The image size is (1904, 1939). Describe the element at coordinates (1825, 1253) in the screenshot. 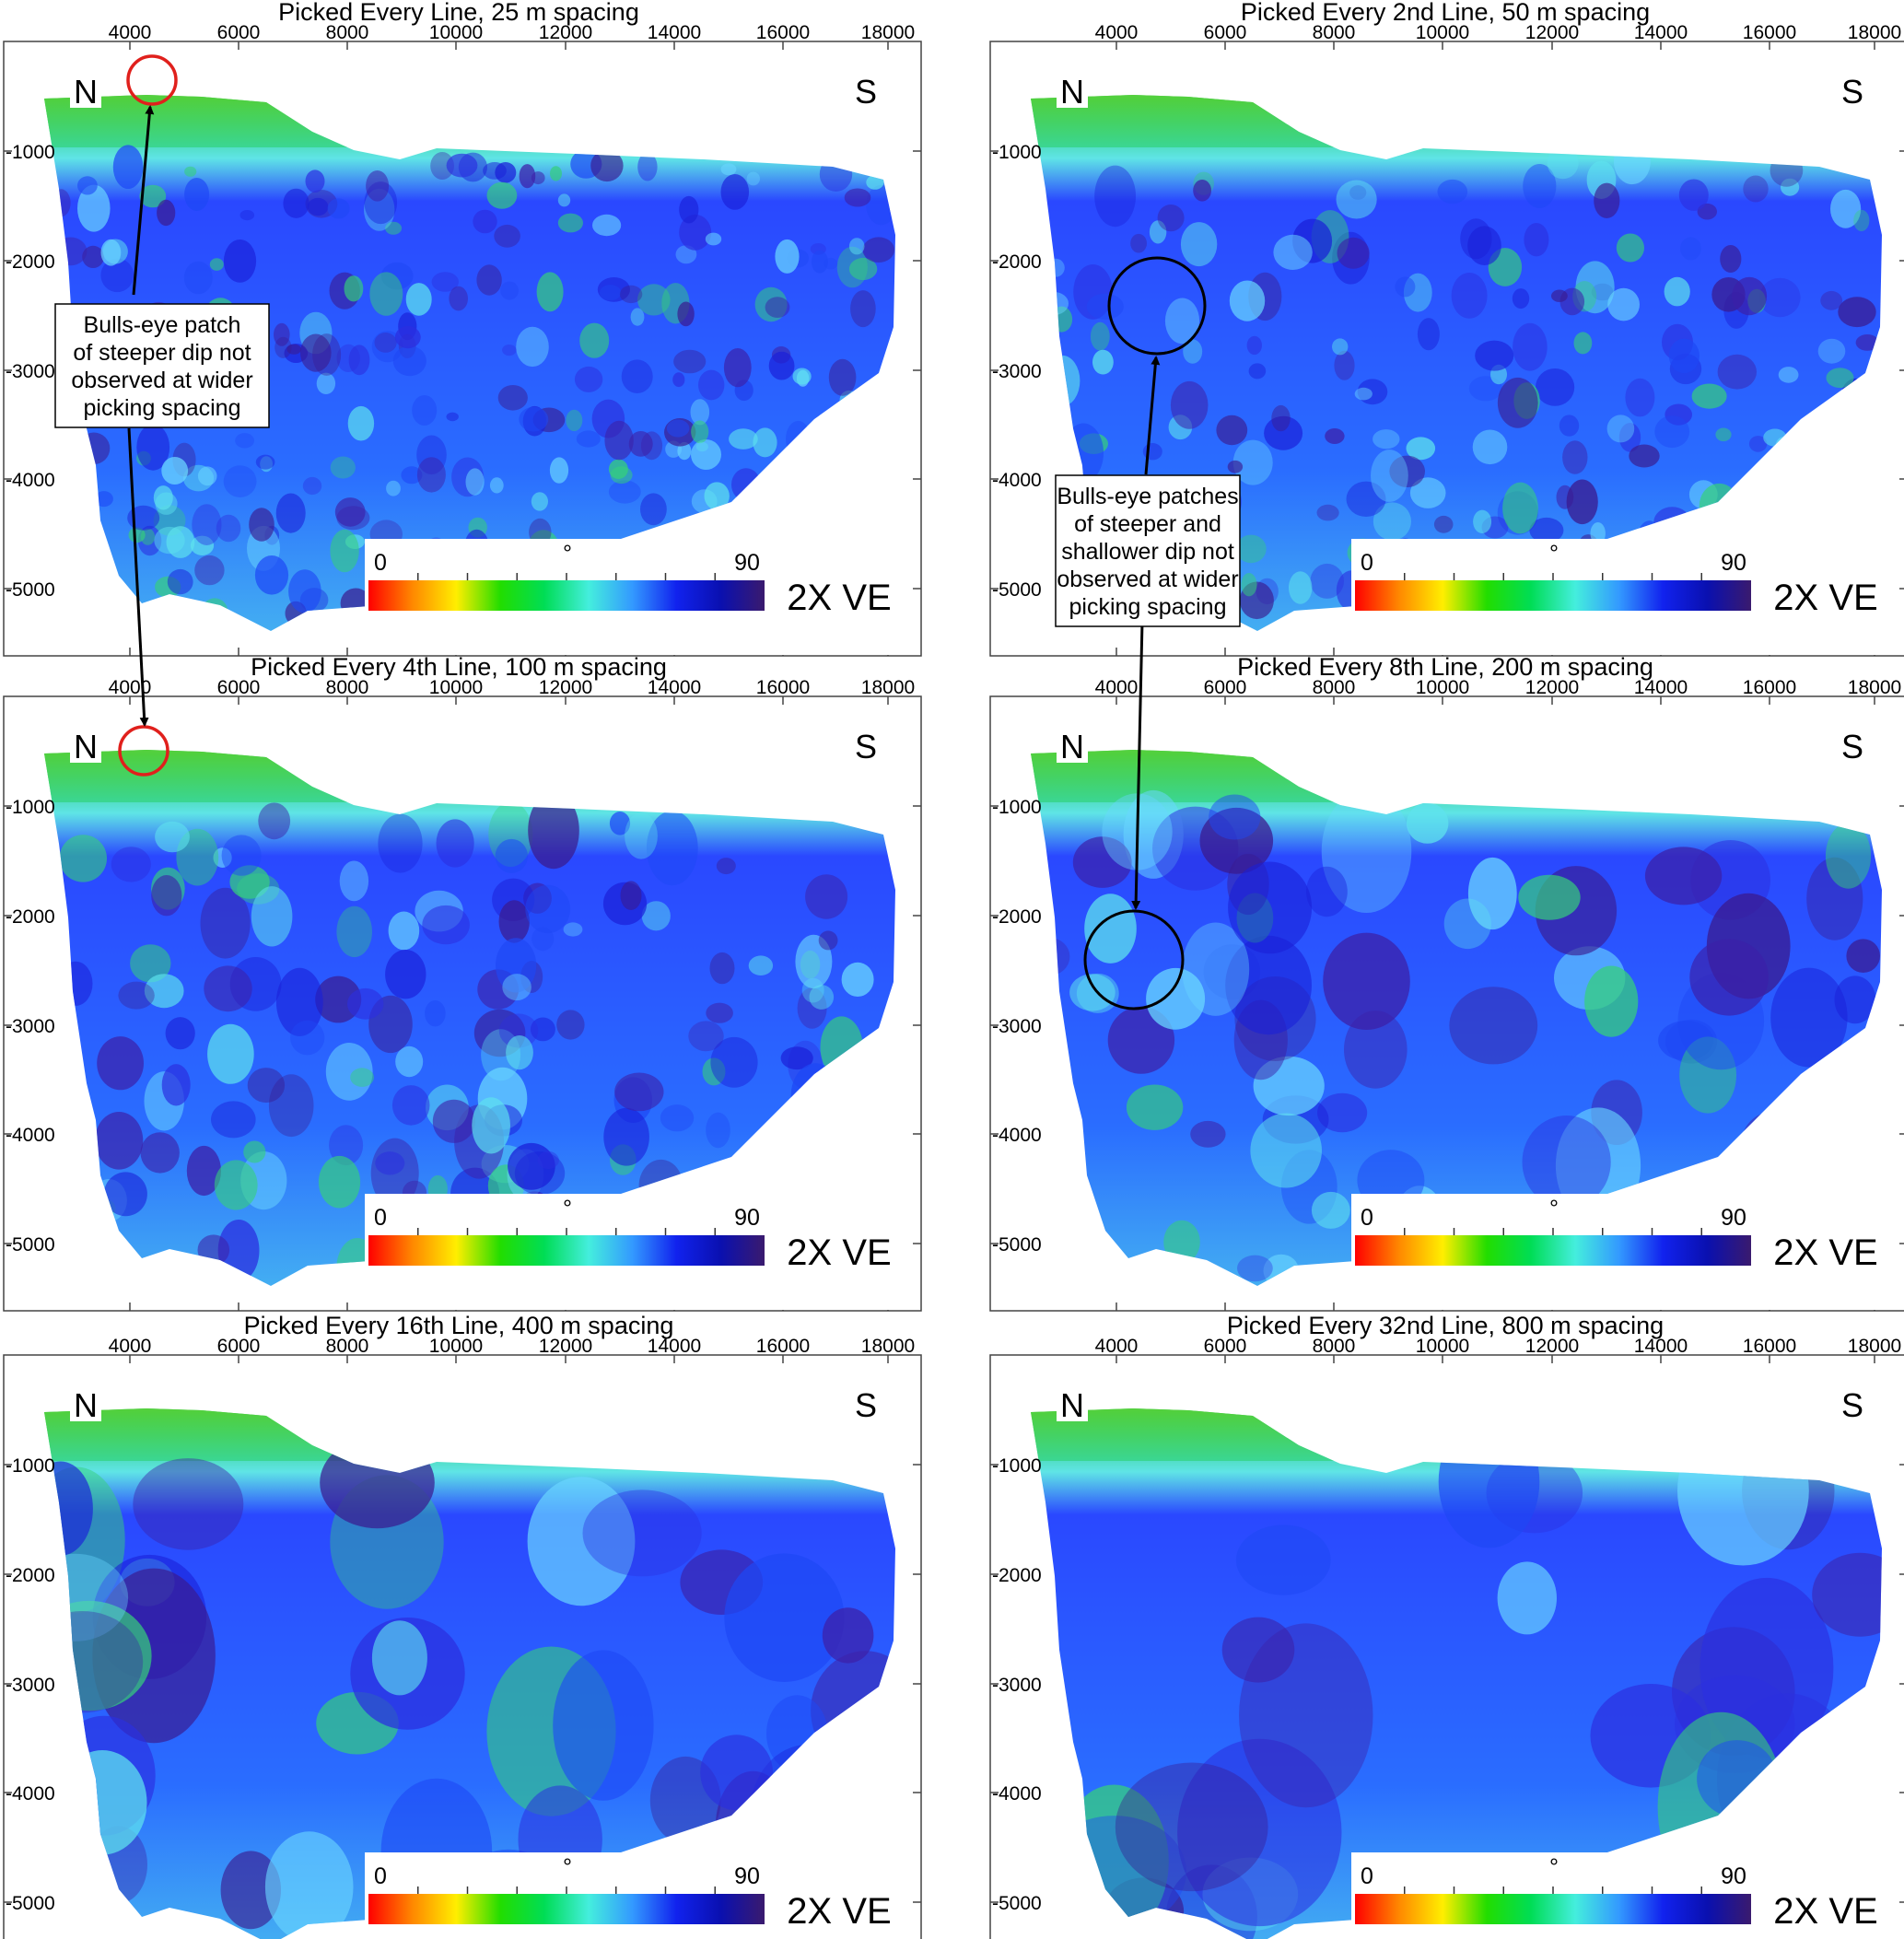

I see `vertical-exaggeration-label: 2X VE` at that location.